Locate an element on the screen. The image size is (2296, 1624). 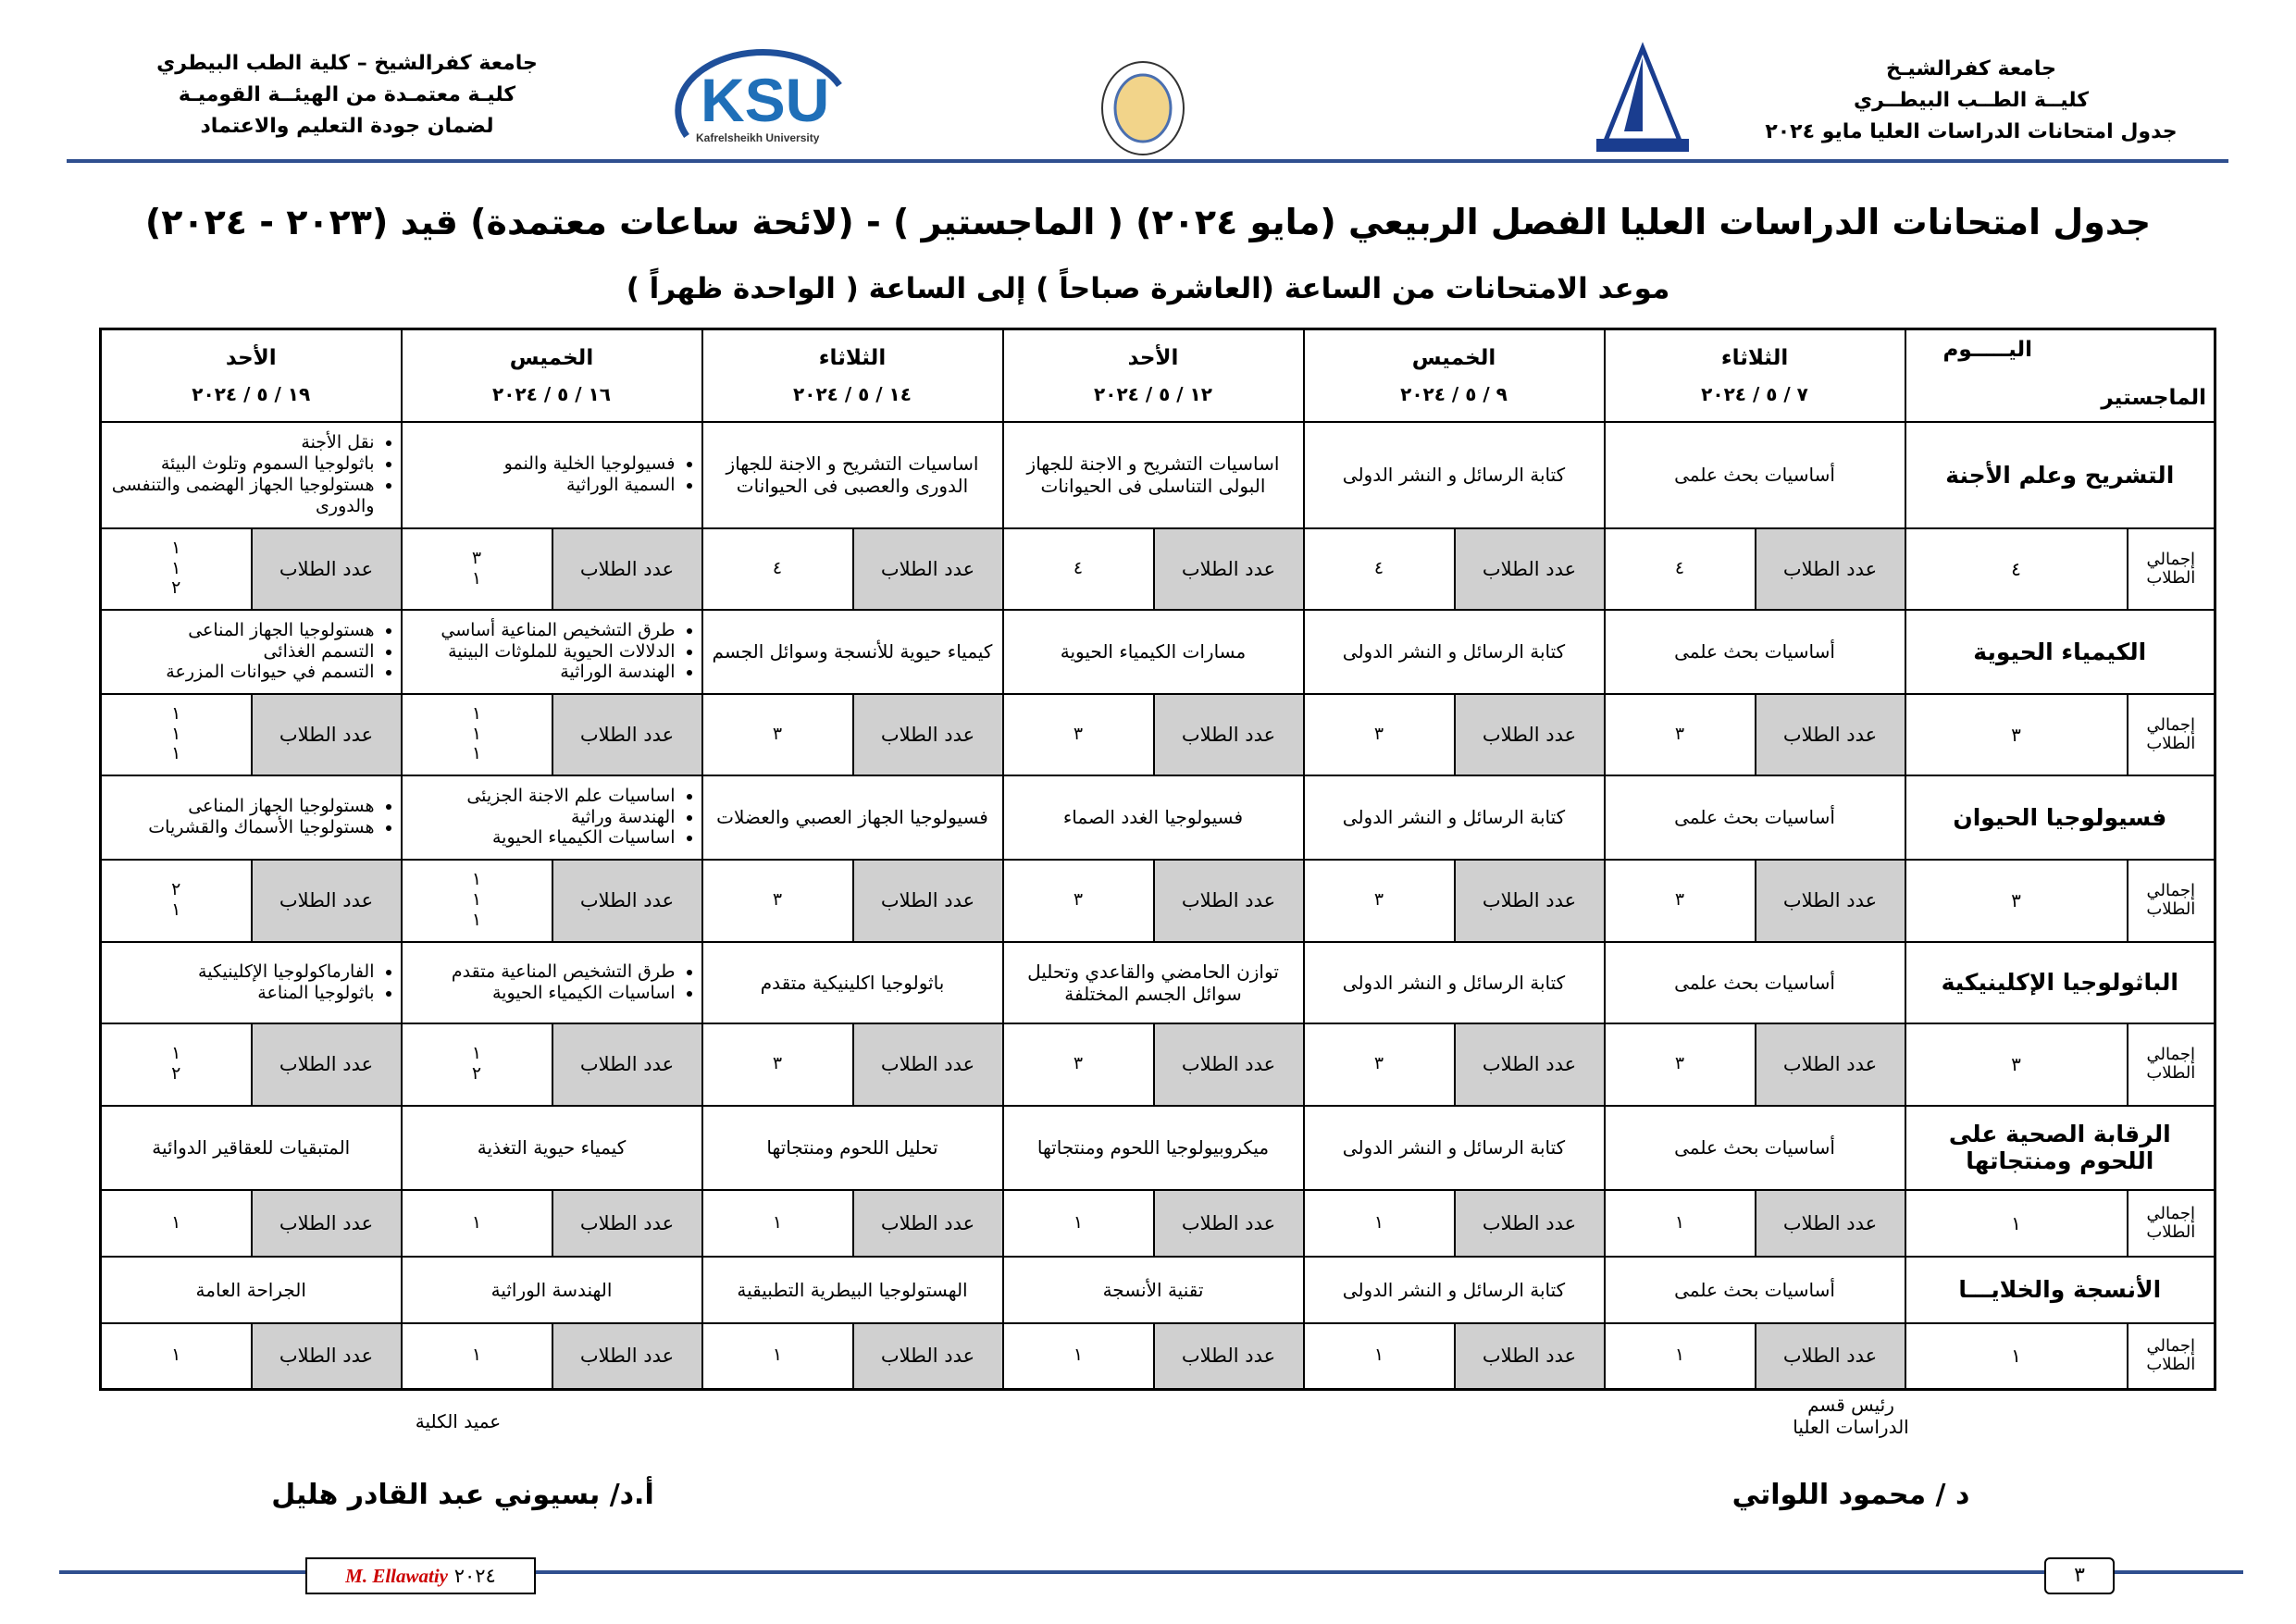
total-count: ٤ is located at coordinates (2016, 569).